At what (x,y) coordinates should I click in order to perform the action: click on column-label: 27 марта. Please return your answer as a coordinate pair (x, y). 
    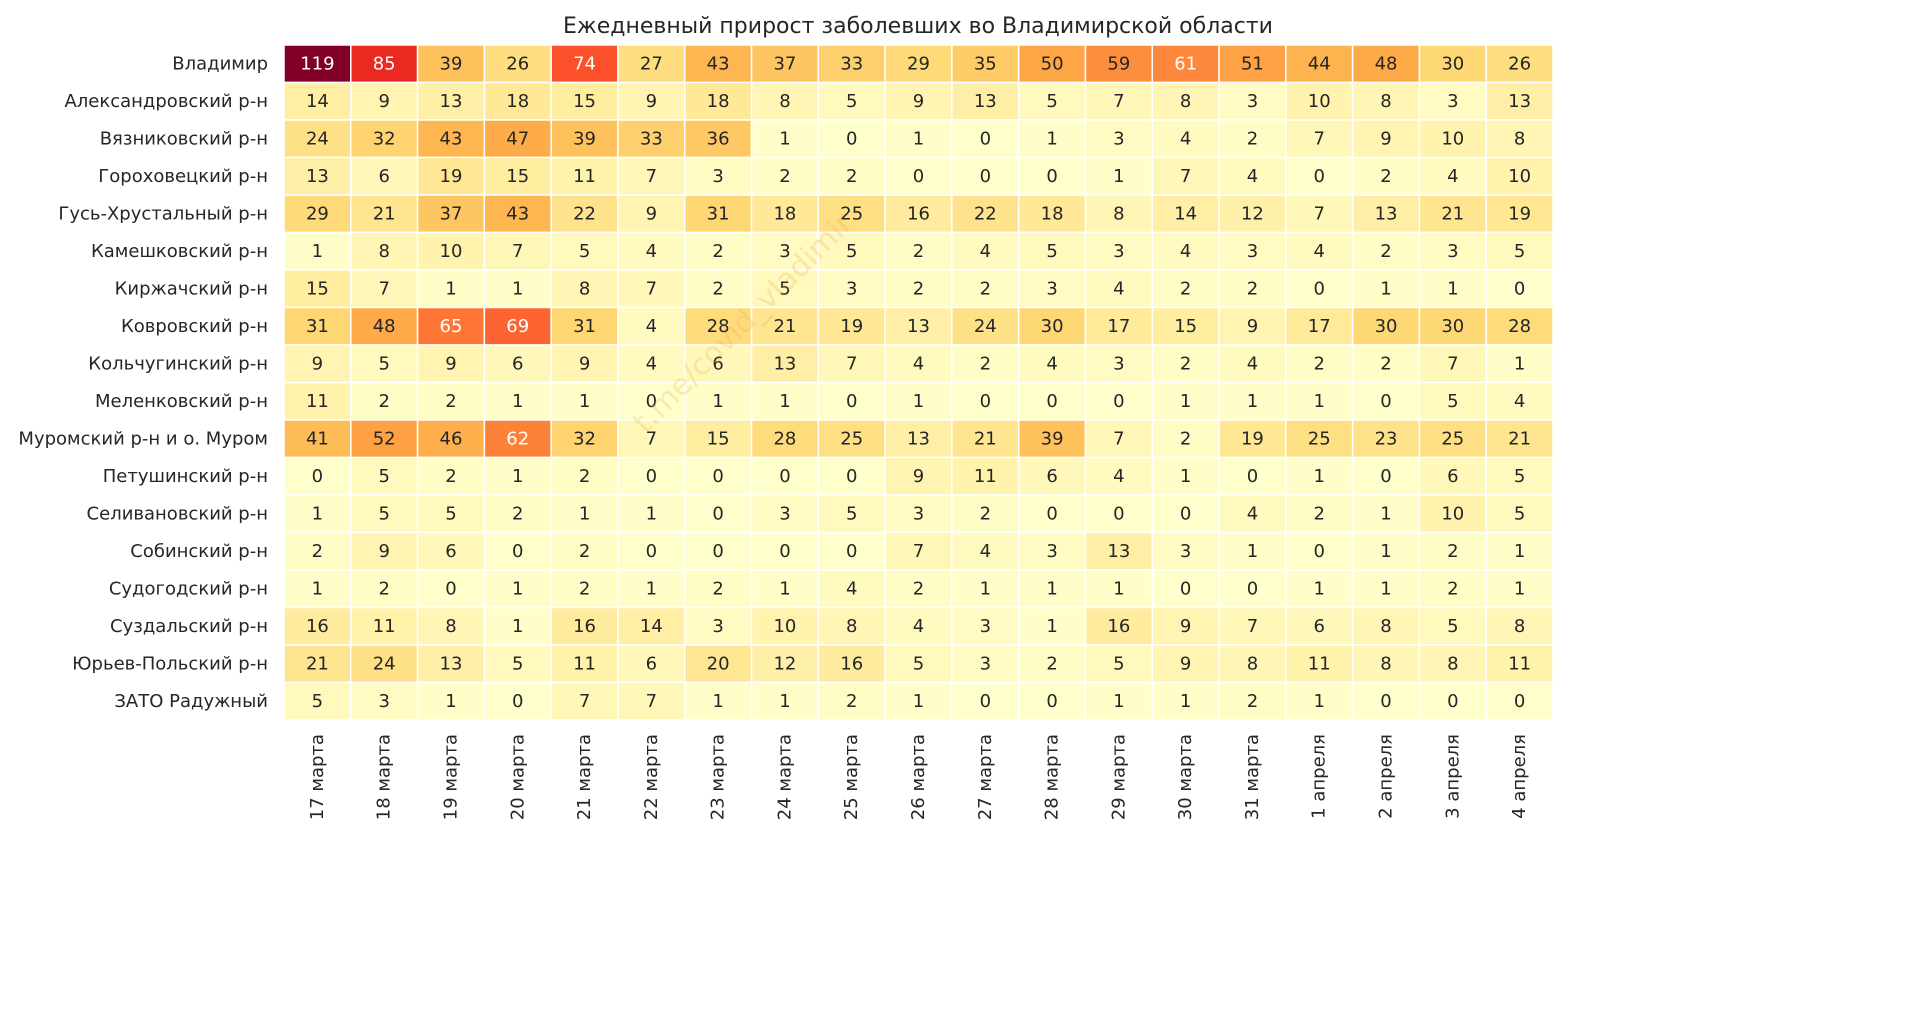
    Looking at the image, I should click on (985, 777).